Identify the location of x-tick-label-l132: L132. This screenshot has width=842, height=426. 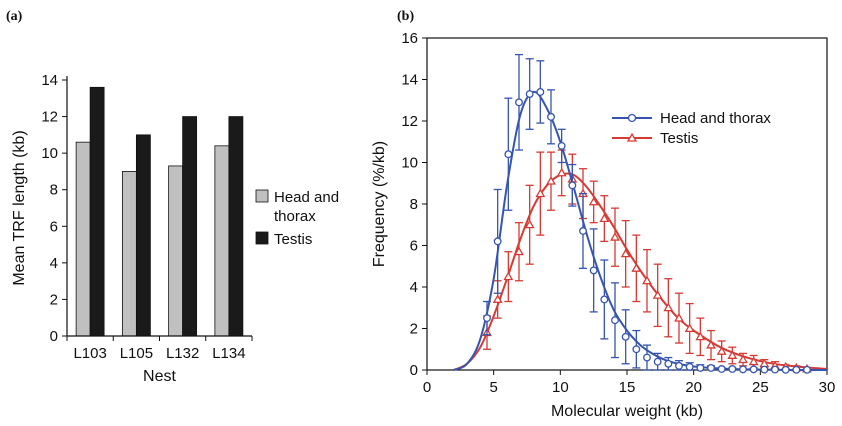
(182, 353).